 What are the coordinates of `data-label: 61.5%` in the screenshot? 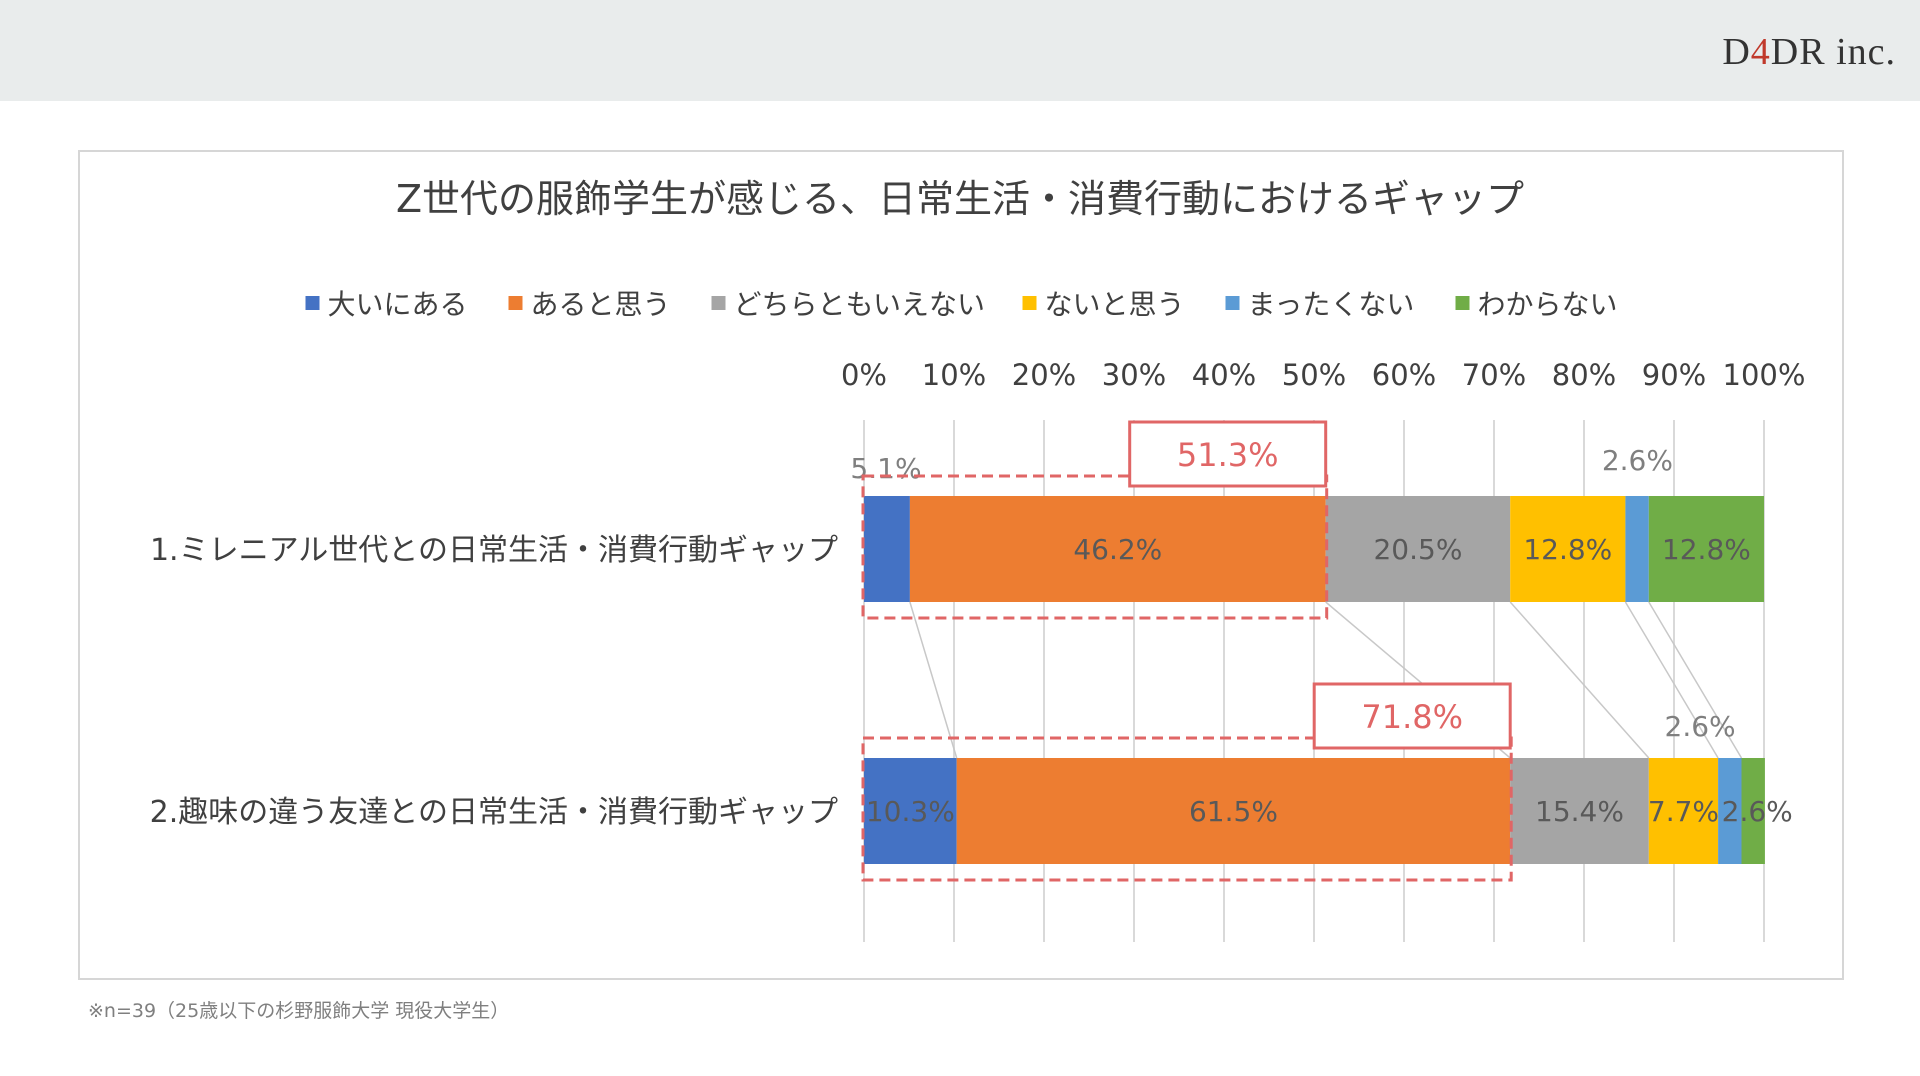 It's located at (1233, 811).